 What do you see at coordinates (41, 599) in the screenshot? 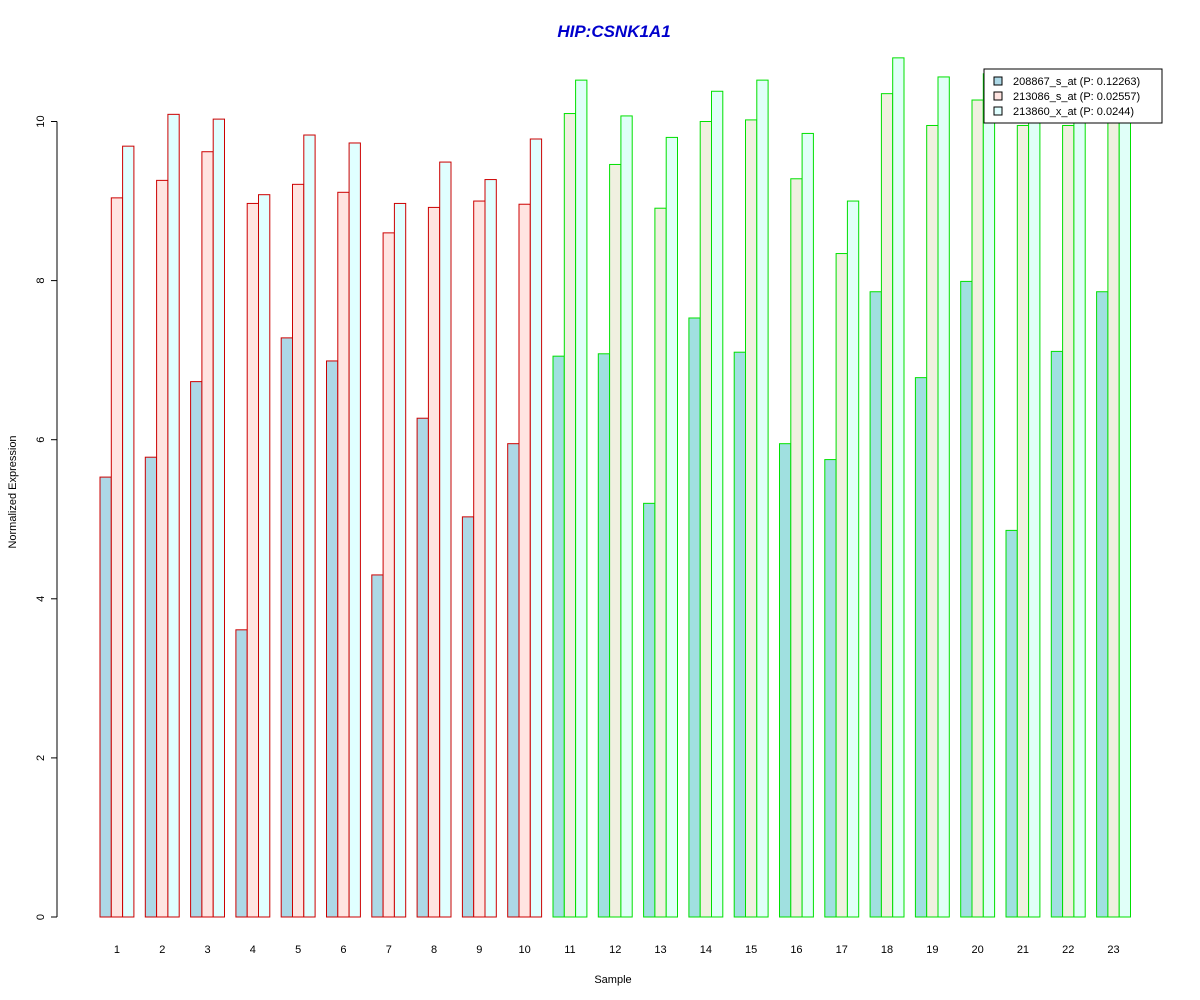
I see `y-tick-label: 4` at bounding box center [41, 599].